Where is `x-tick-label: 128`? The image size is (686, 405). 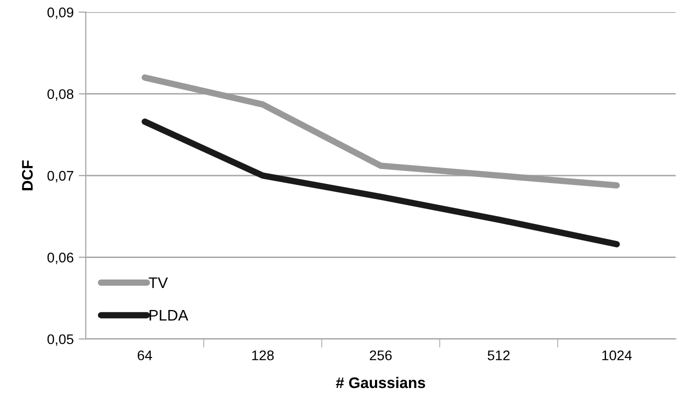 x-tick-label: 128 is located at coordinates (263, 355).